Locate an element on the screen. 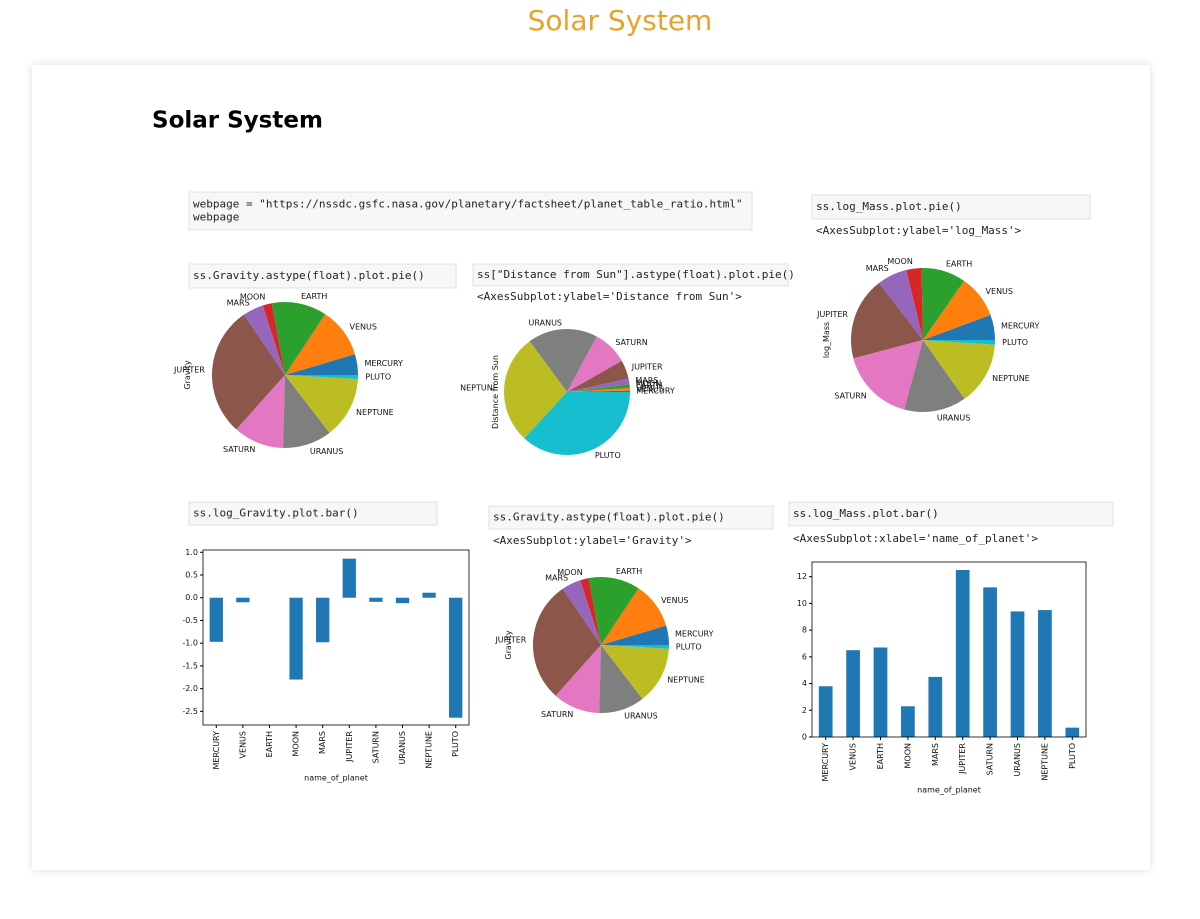 This screenshot has height=919, width=1200. y-tick-label: 0 is located at coordinates (804, 737).